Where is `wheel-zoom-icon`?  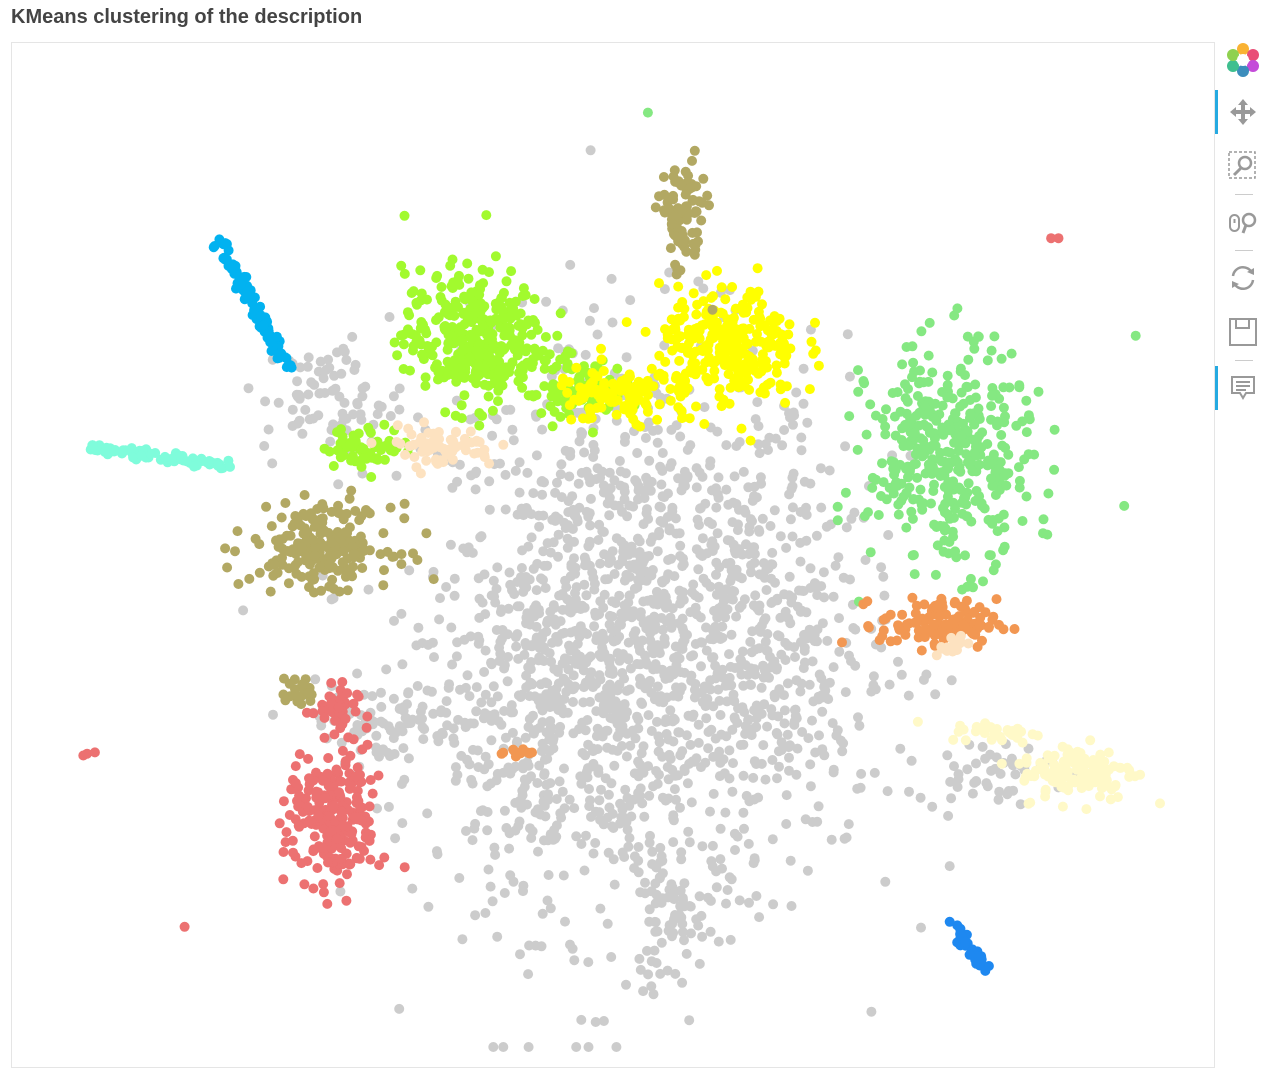 wheel-zoom-icon is located at coordinates (1243, 223).